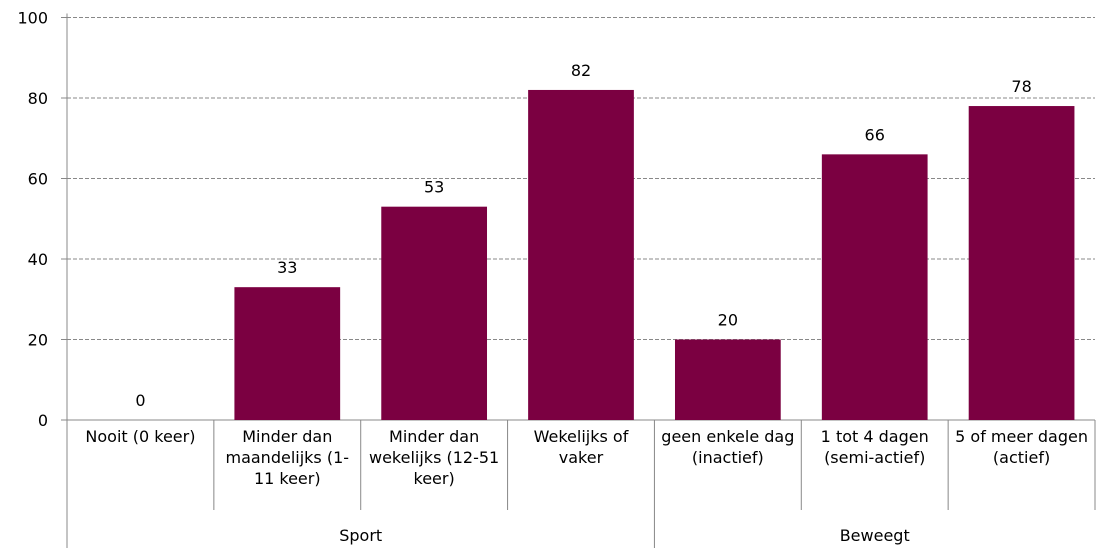 The image size is (1100, 550). What do you see at coordinates (140, 436) in the screenshot?
I see `x-tick-label: Nooit (0 keer)` at bounding box center [140, 436].